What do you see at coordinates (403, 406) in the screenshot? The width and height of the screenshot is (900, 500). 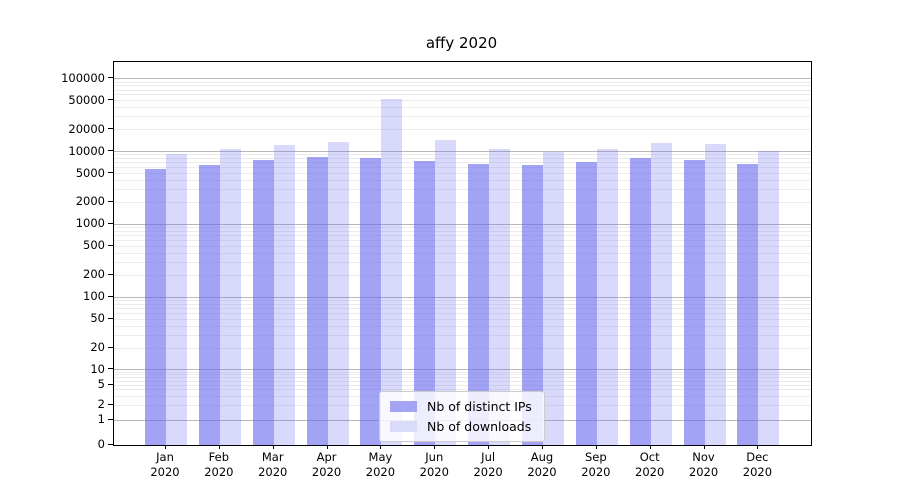 I see `legend-swatch-distinct-ips` at bounding box center [403, 406].